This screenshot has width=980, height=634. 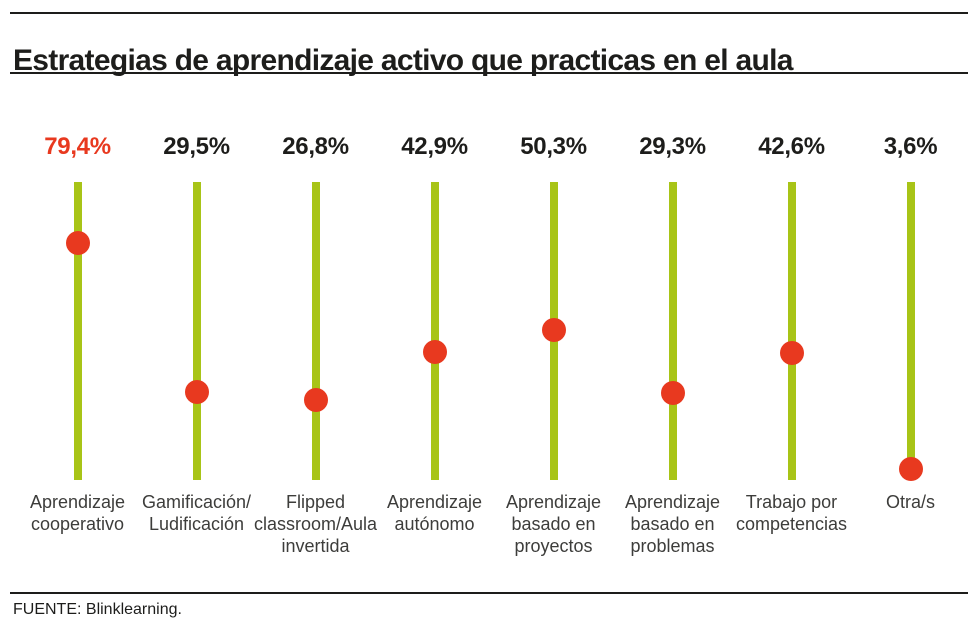 I want to click on chart-column: 50,3% Aprendizaje basado en proyectos, so click(x=553, y=345).